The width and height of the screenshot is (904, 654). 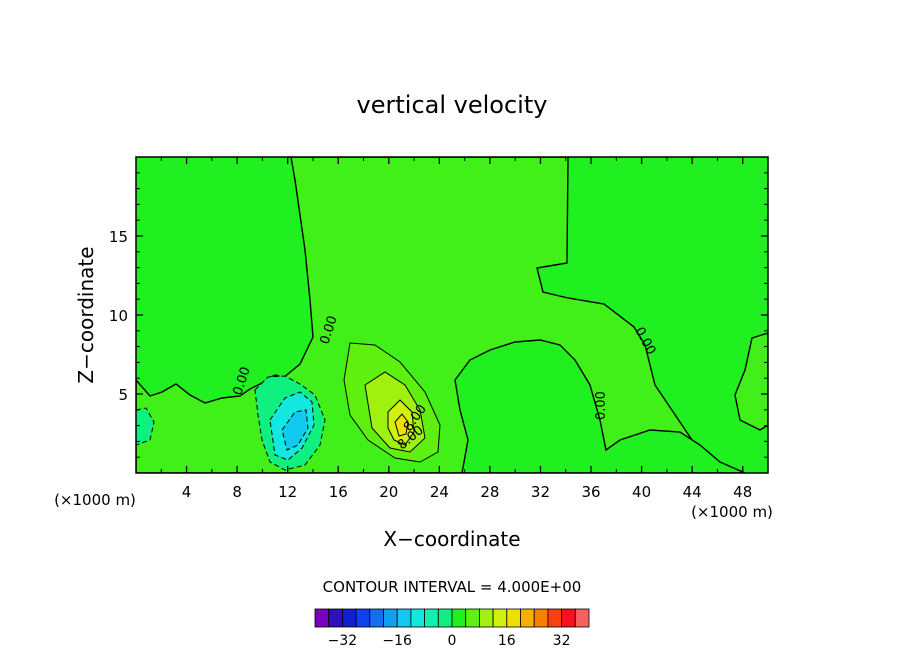 What do you see at coordinates (95, 500) in the screenshot?
I see `x-unit-left: (×1000 m)` at bounding box center [95, 500].